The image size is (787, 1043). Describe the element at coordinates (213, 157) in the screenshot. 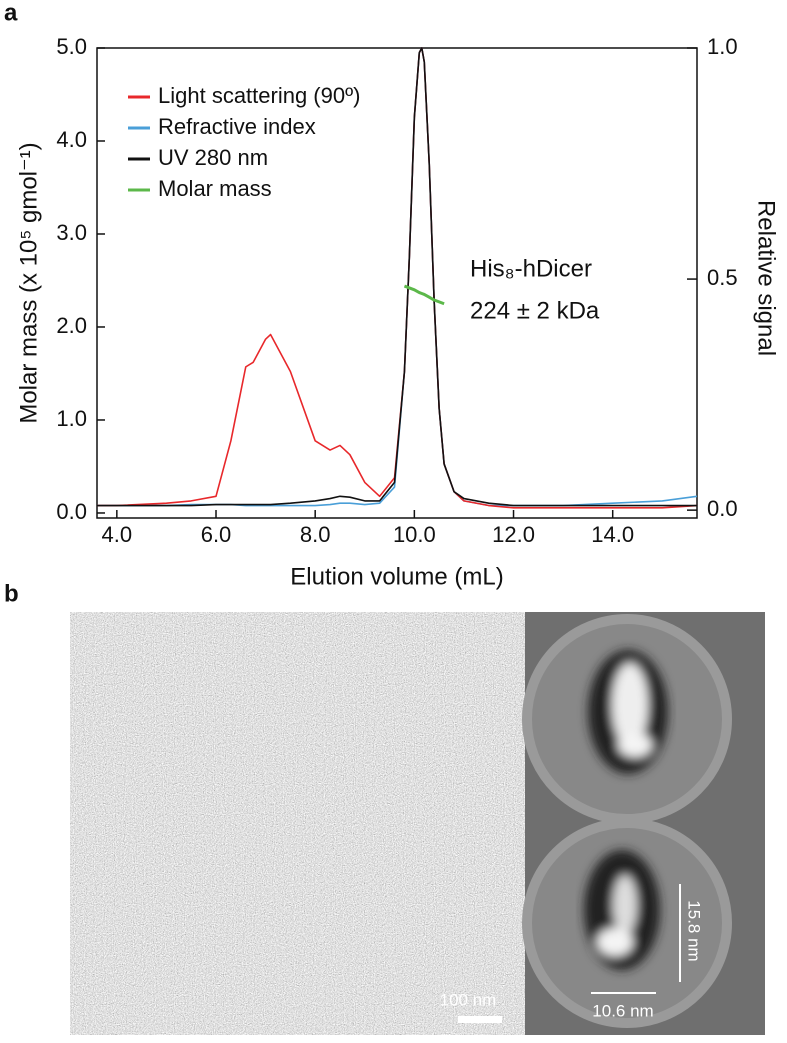

I see `legend-label: UV 280 nm` at that location.